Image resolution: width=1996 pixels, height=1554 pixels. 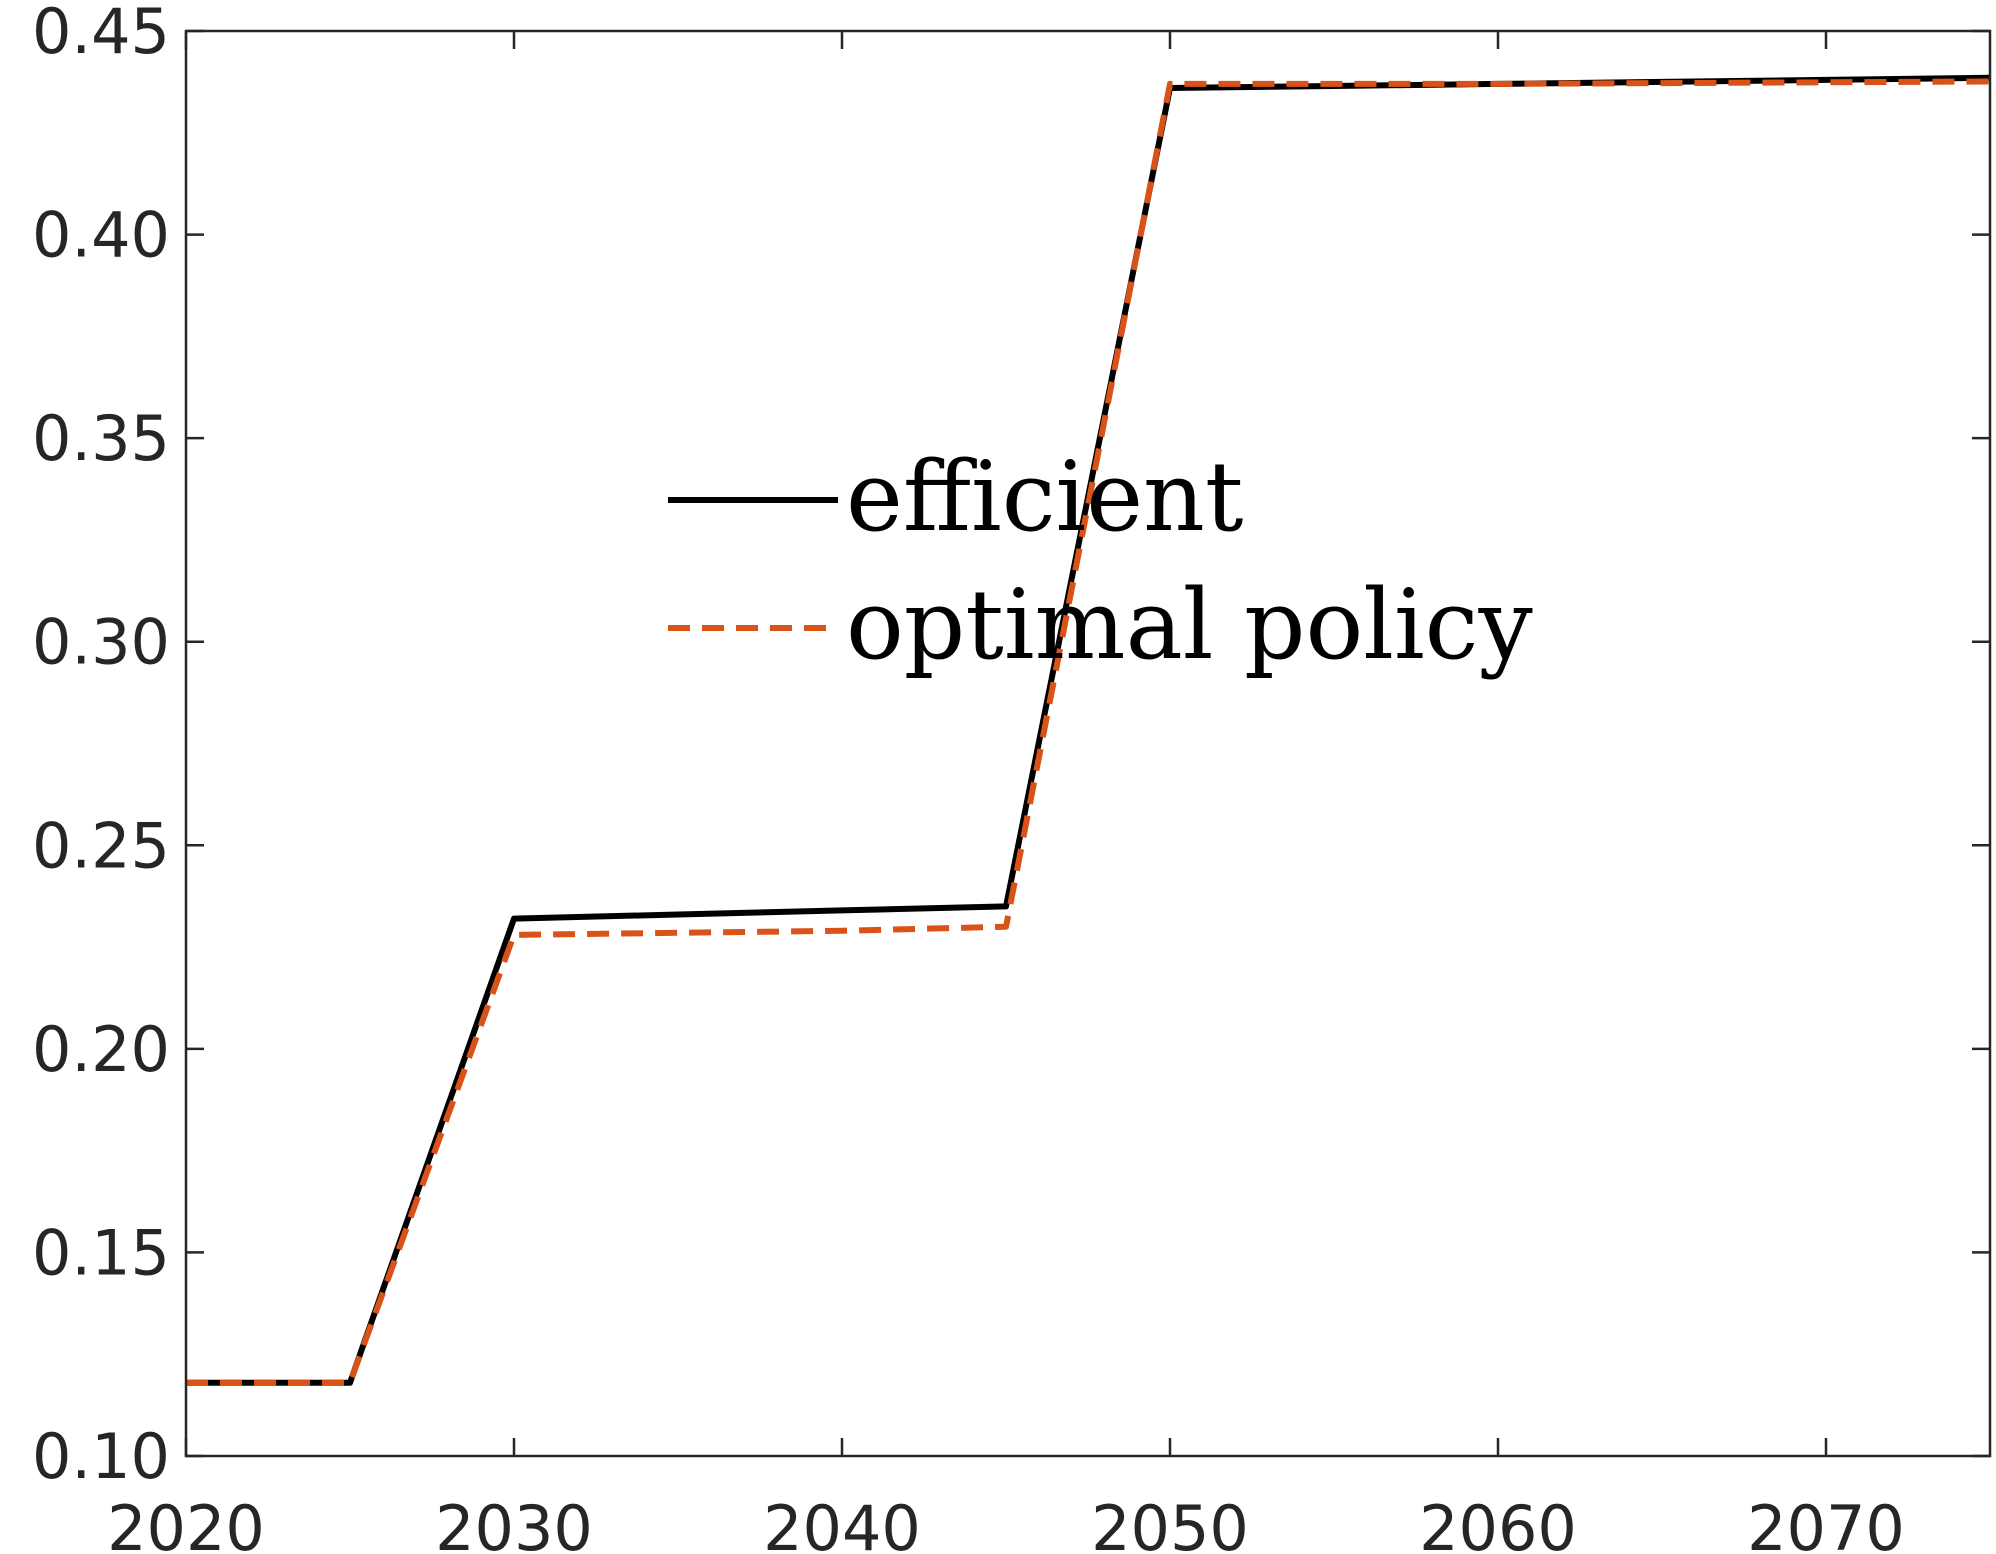 I want to click on x-tick-label: 2050, so click(x=1170, y=1523).